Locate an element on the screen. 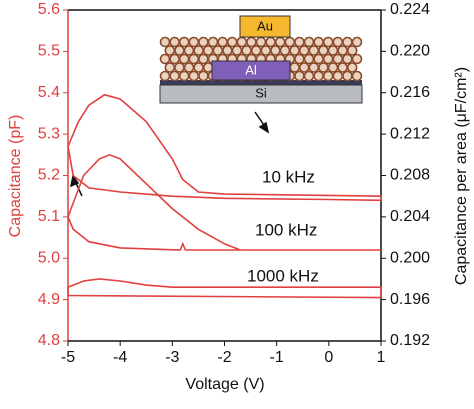  al-electrode is located at coordinates (251, 70).